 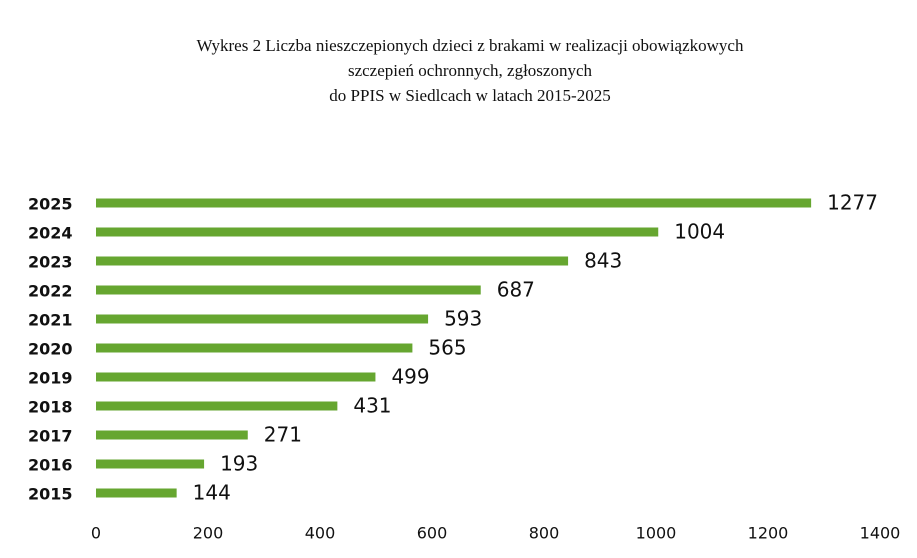 I want to click on data-label: 565, so click(x=447, y=348).